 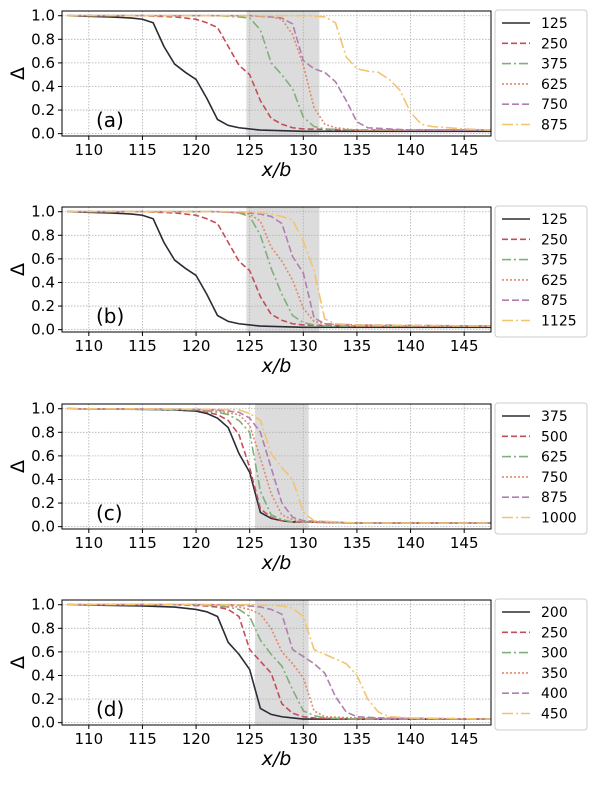 What do you see at coordinates (554, 674) in the screenshot?
I see `legend-entry-label: 350` at bounding box center [554, 674].